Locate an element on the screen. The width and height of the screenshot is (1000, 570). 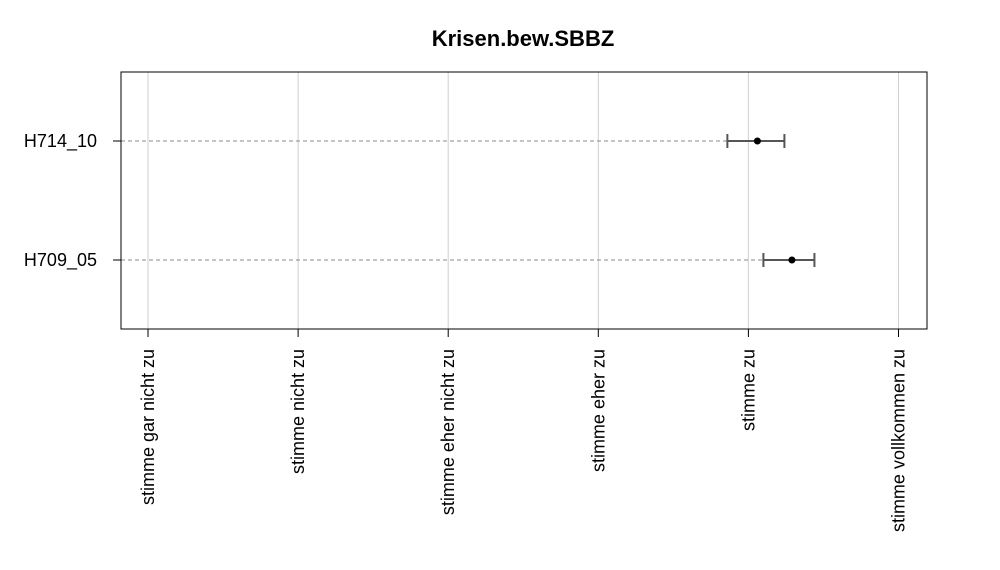
error-bars is located at coordinates (771, 200).